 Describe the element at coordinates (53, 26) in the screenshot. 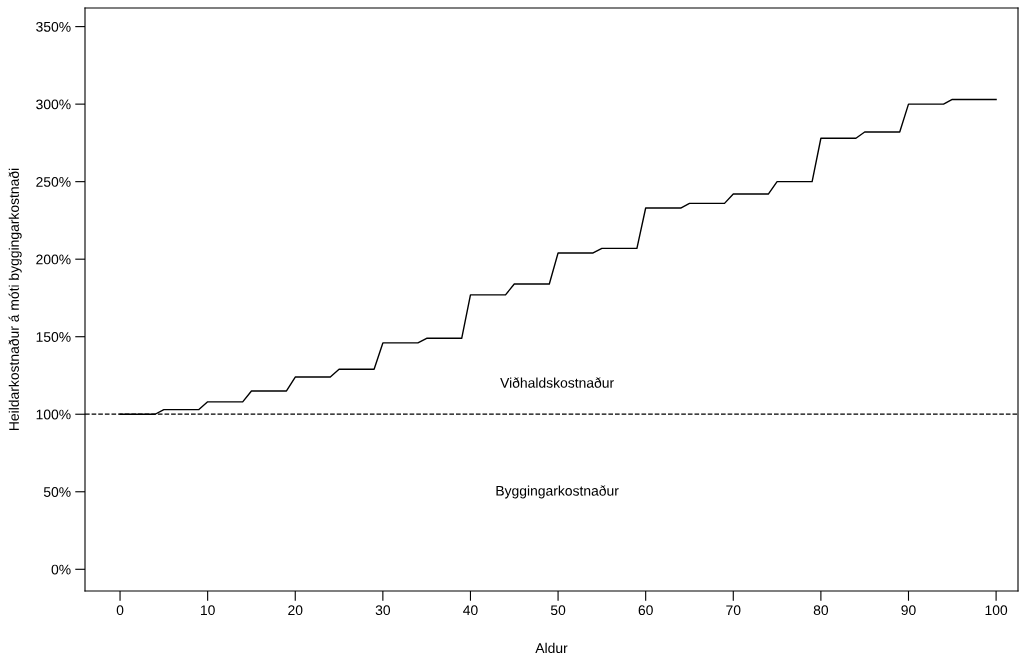

I see `y-tick-label: 350%` at that location.